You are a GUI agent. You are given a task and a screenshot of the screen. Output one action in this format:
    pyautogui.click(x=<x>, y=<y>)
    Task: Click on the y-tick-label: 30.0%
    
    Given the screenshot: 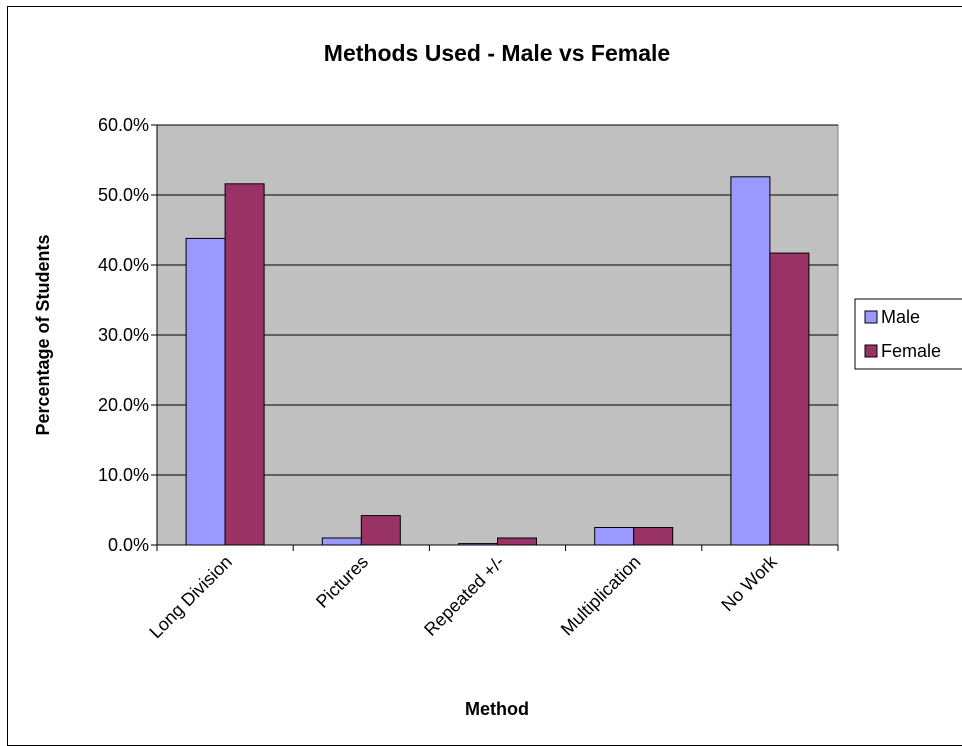 What is the action you would take?
    pyautogui.click(x=123, y=335)
    